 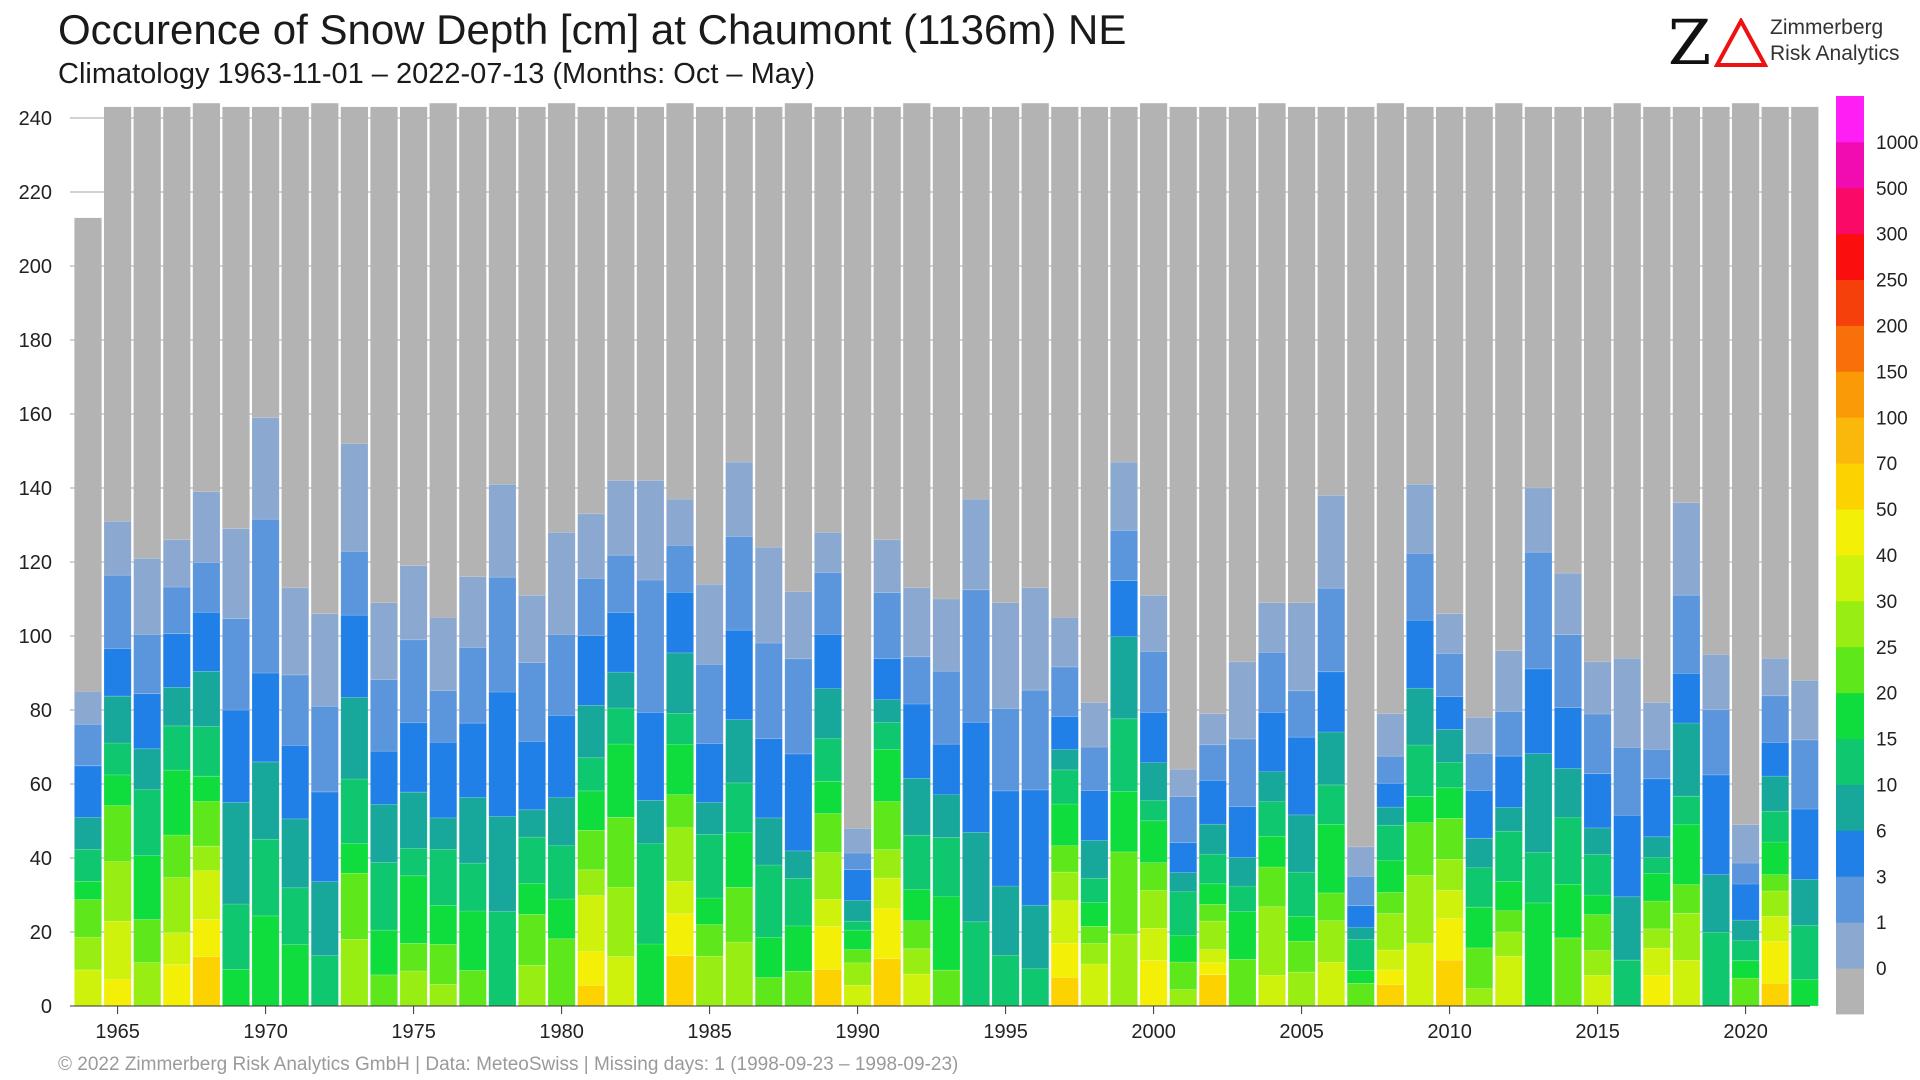 What do you see at coordinates (1886, 602) in the screenshot?
I see `colorbar-label: 30` at bounding box center [1886, 602].